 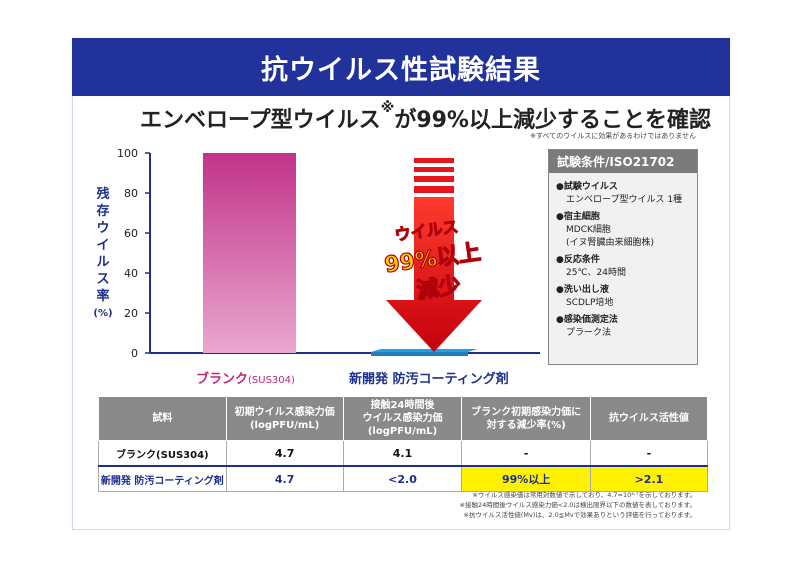 I want to click on arrow-text-1: ウイルス, so click(x=427, y=231).